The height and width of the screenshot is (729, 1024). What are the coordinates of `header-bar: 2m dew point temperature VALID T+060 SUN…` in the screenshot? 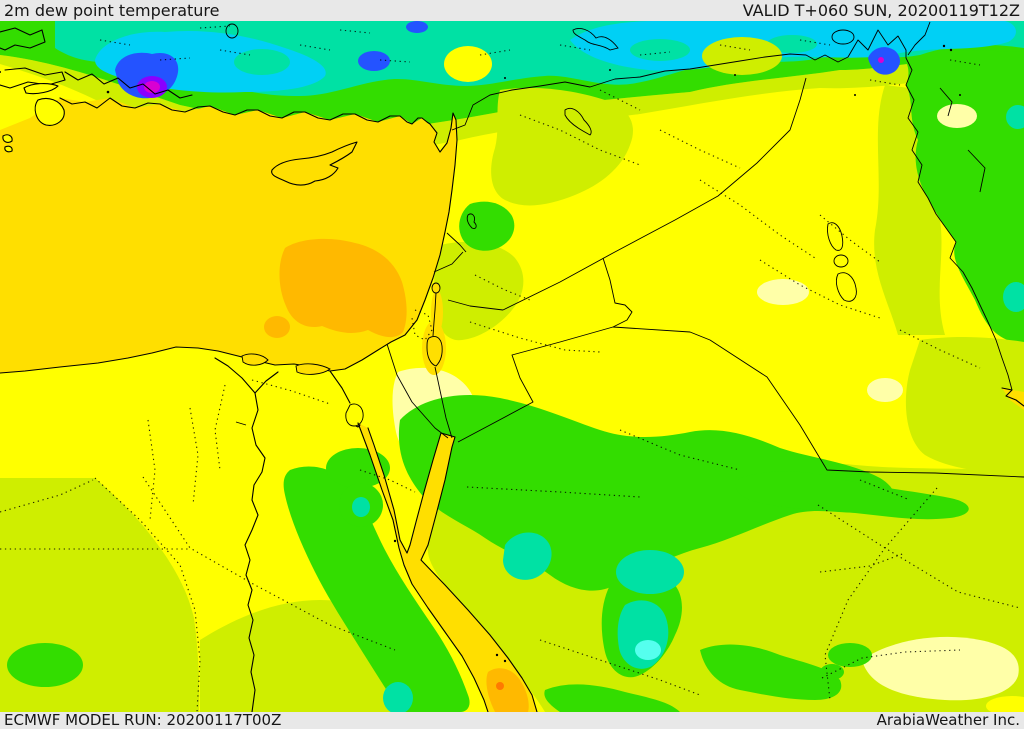 It's located at (512, 10).